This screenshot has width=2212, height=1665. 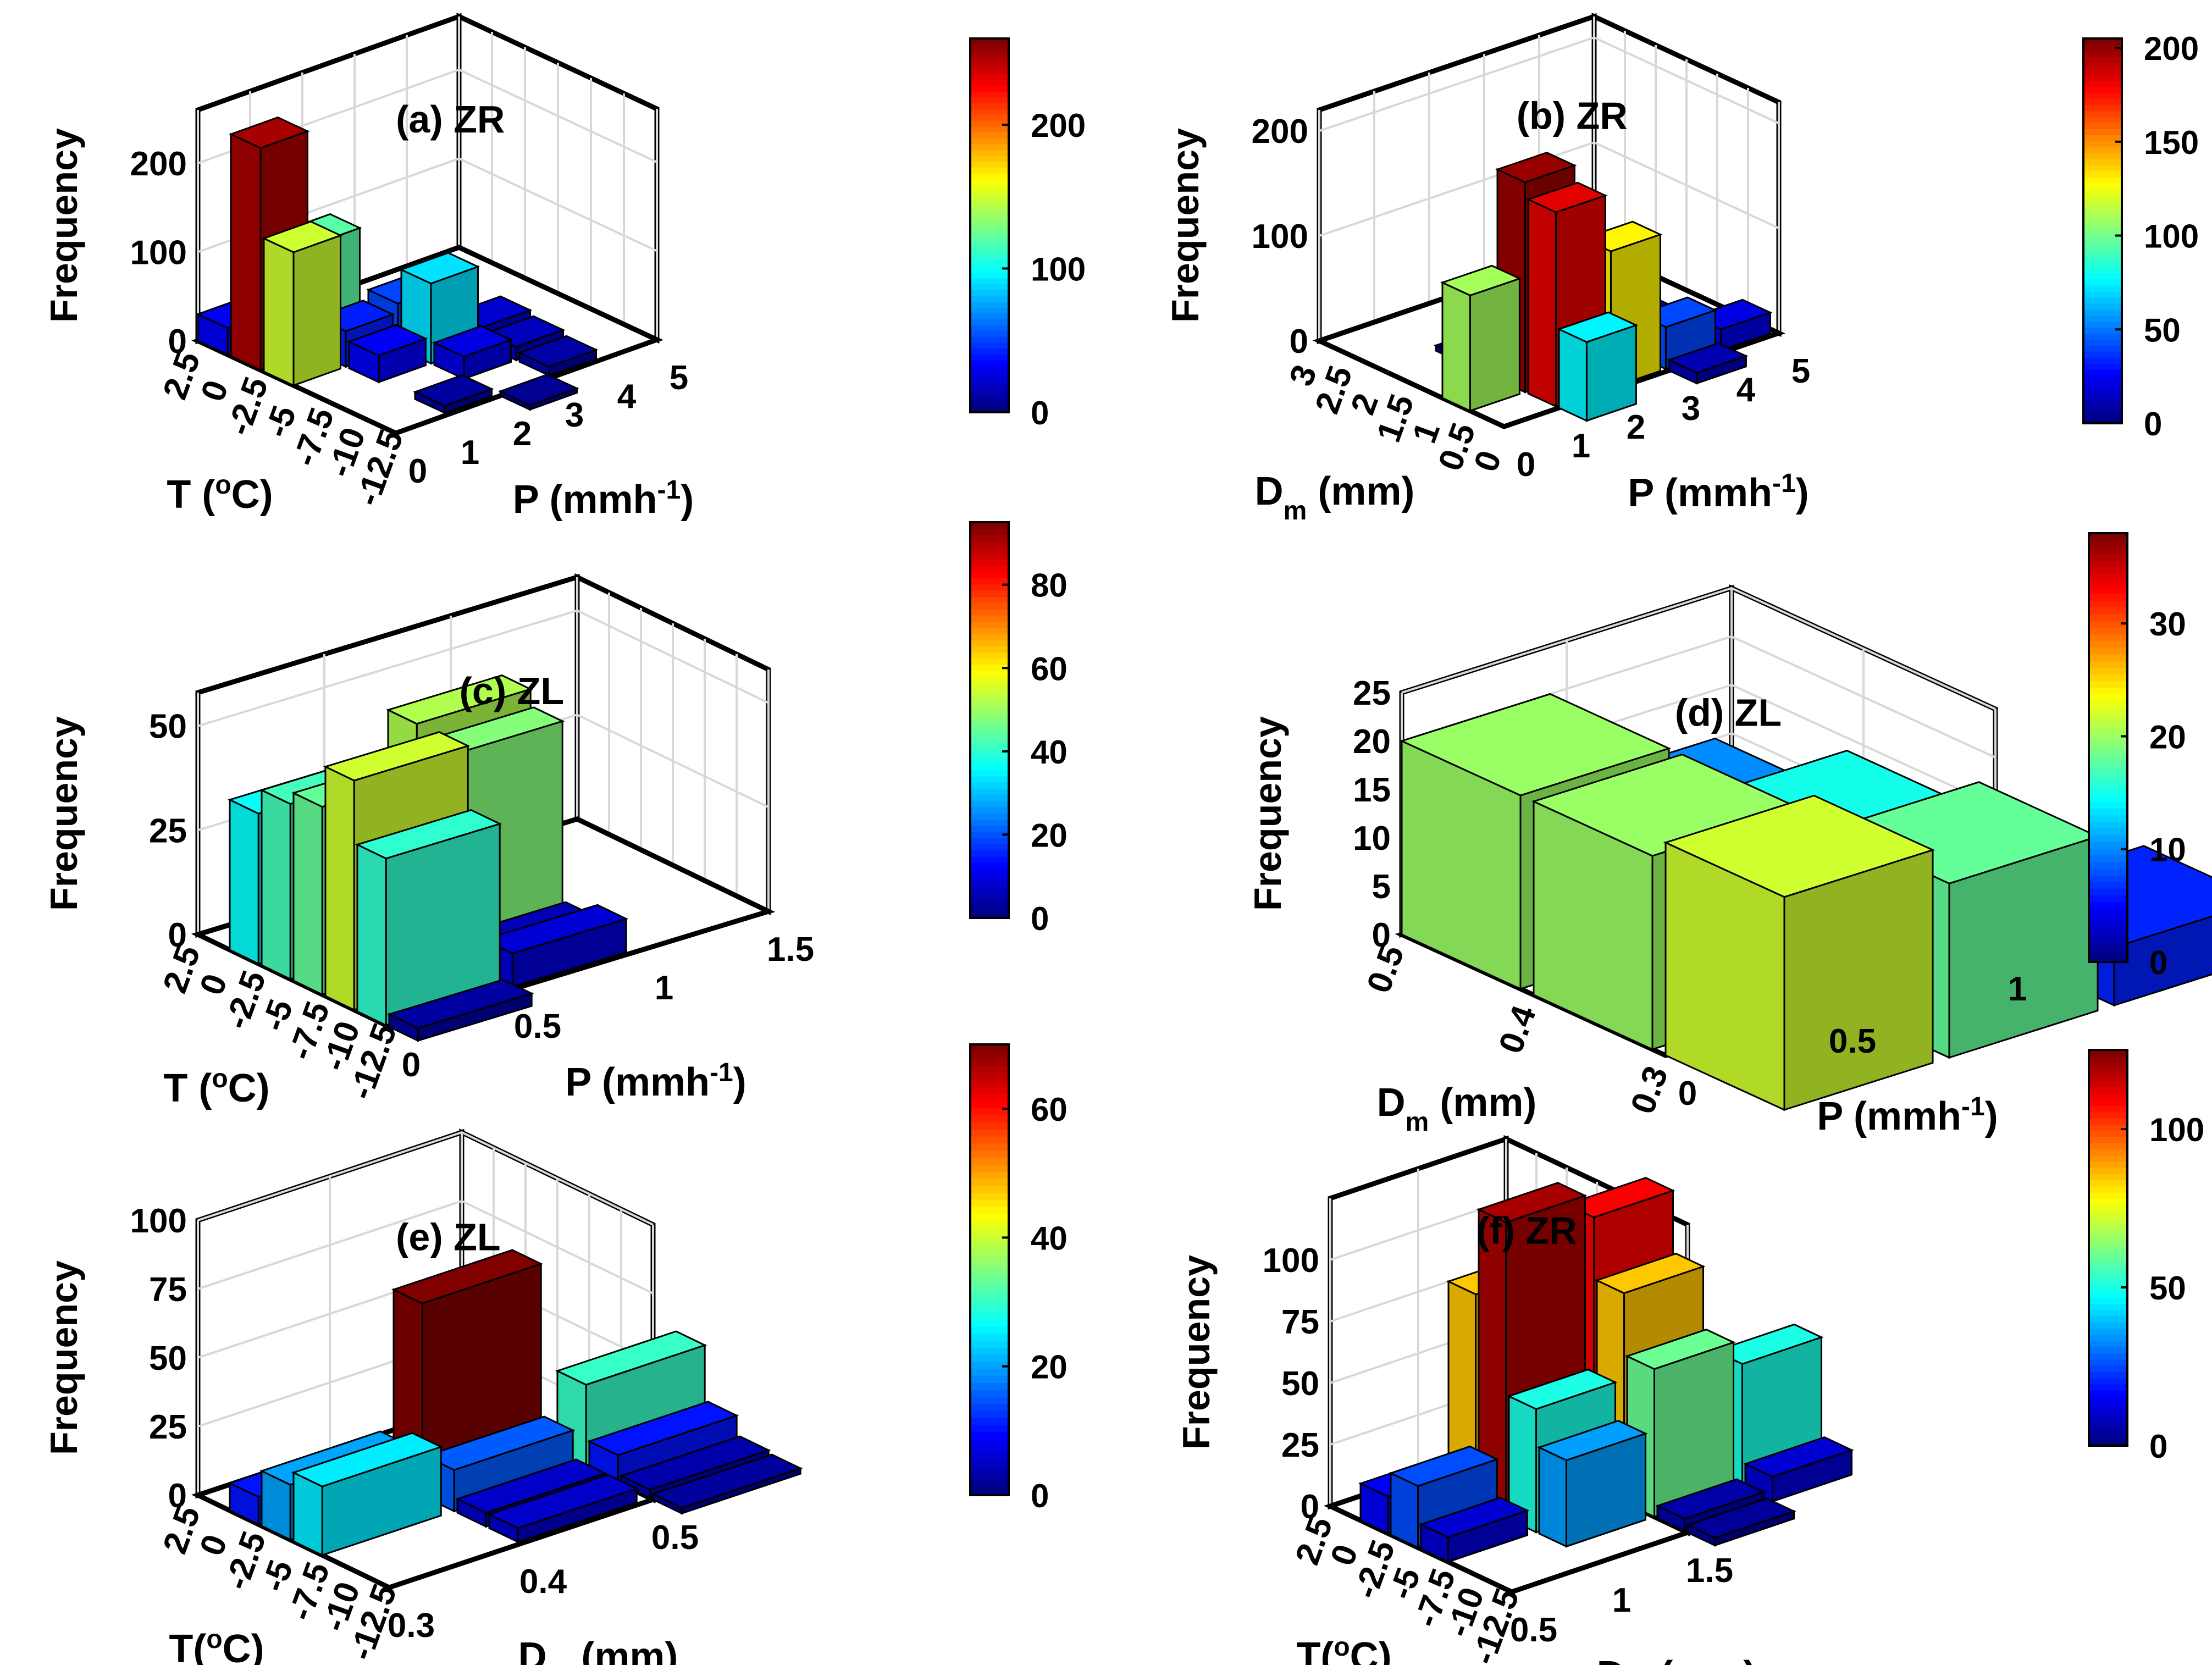 What do you see at coordinates (1381, 887) in the screenshot?
I see `z-tick-label: 5` at bounding box center [1381, 887].